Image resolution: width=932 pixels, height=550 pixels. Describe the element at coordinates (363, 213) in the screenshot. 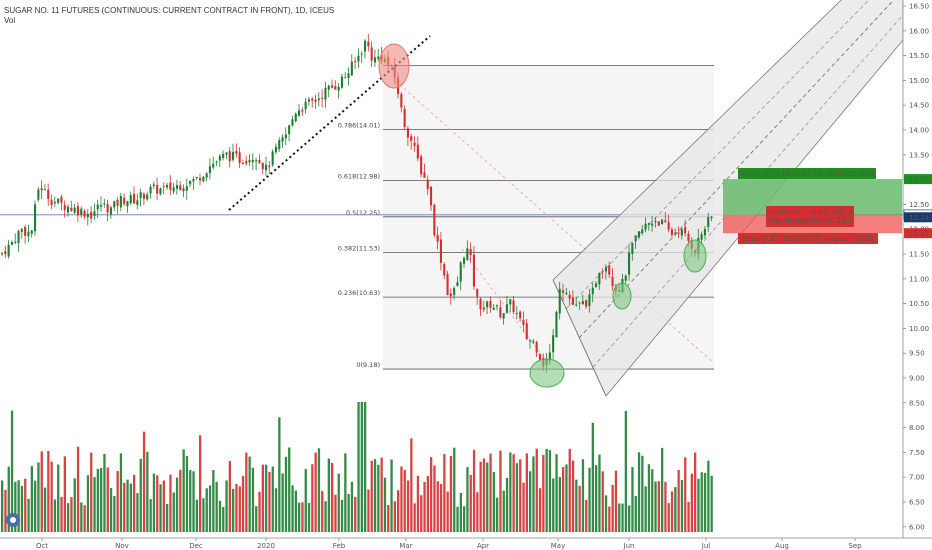

I see `fib-label: 0.5(12.25)` at that location.